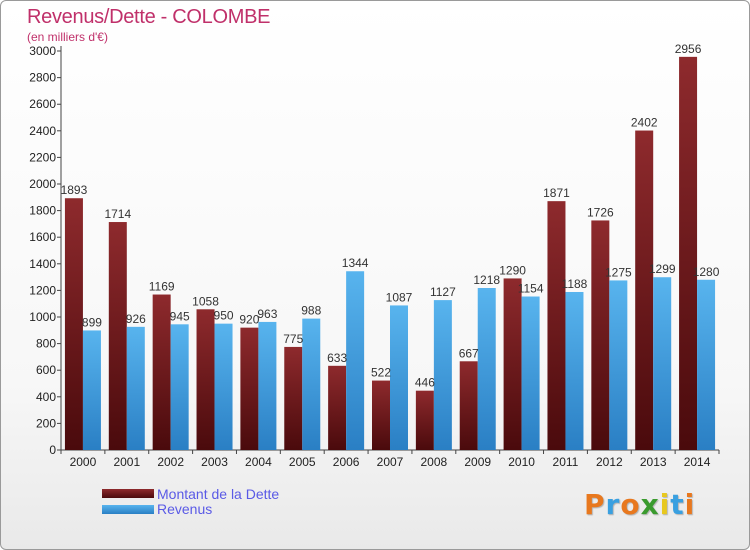  I want to click on x-tick-label: 2004, so click(258, 462).